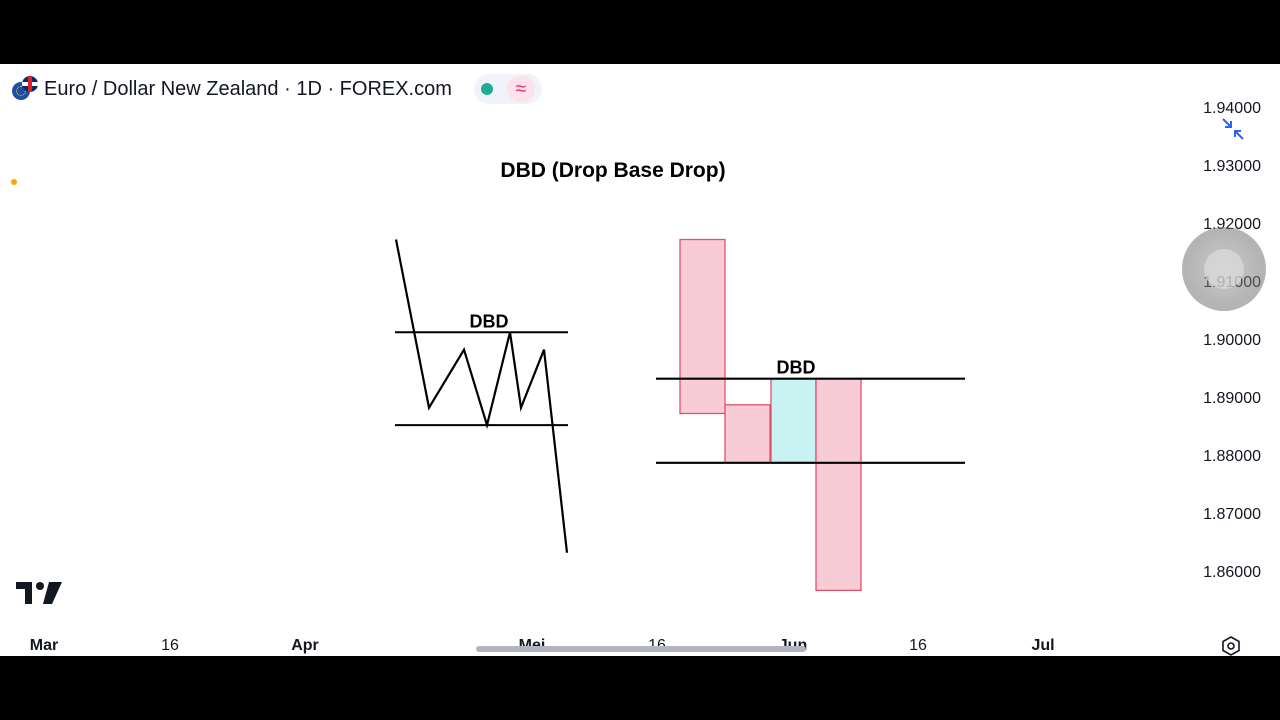  What do you see at coordinates (14, 182) in the screenshot?
I see `indicator-dot-icon` at bounding box center [14, 182].